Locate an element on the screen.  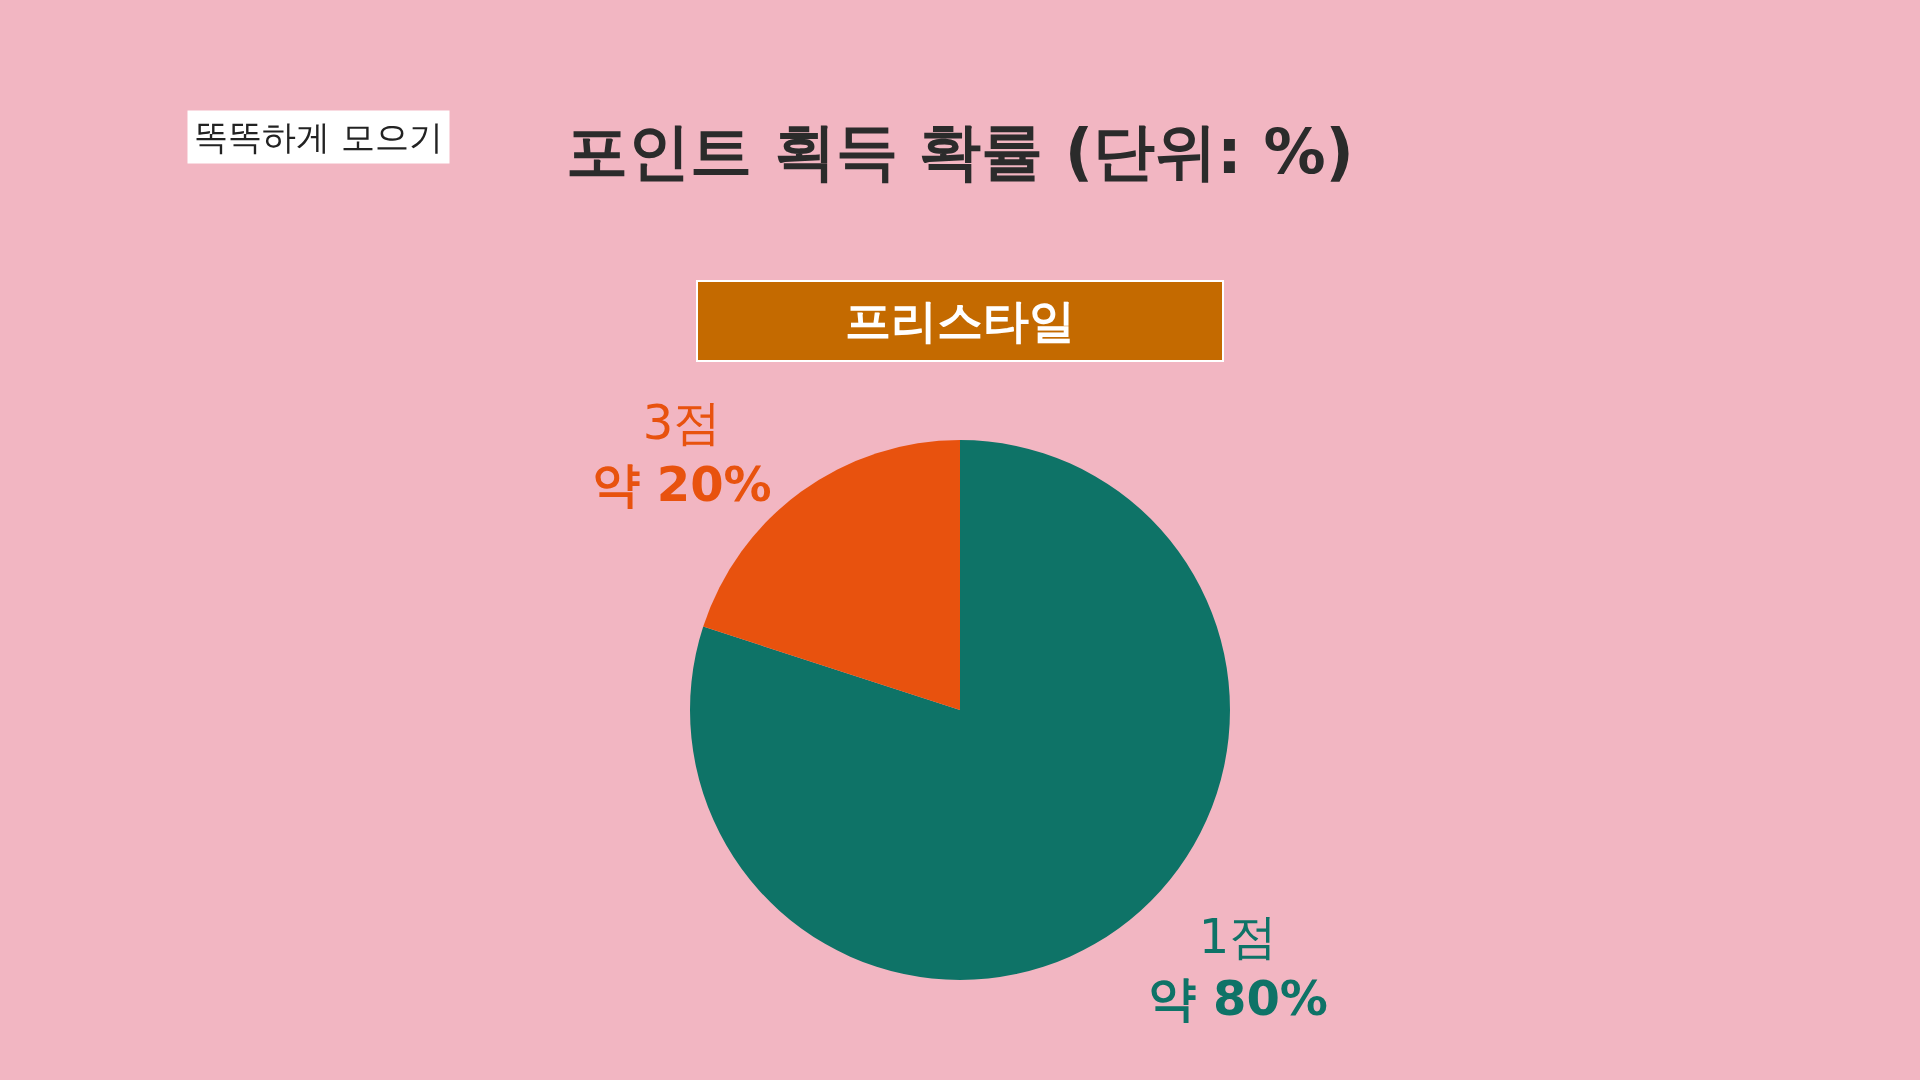
chart-subtitle: 프리스타일 is located at coordinates (960, 321).